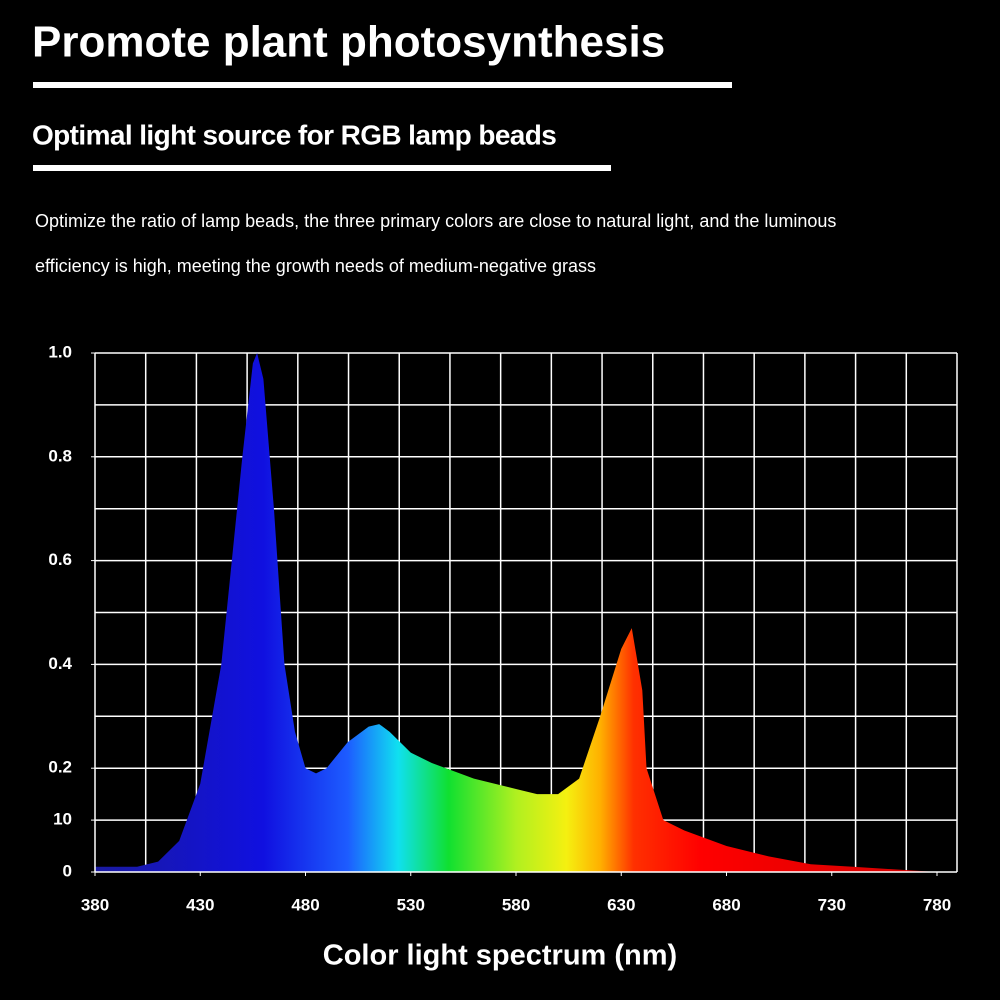 Image resolution: width=1000 pixels, height=1000 pixels. Describe the element at coordinates (411, 904) in the screenshot. I see `x-tick-label: 530` at that location.